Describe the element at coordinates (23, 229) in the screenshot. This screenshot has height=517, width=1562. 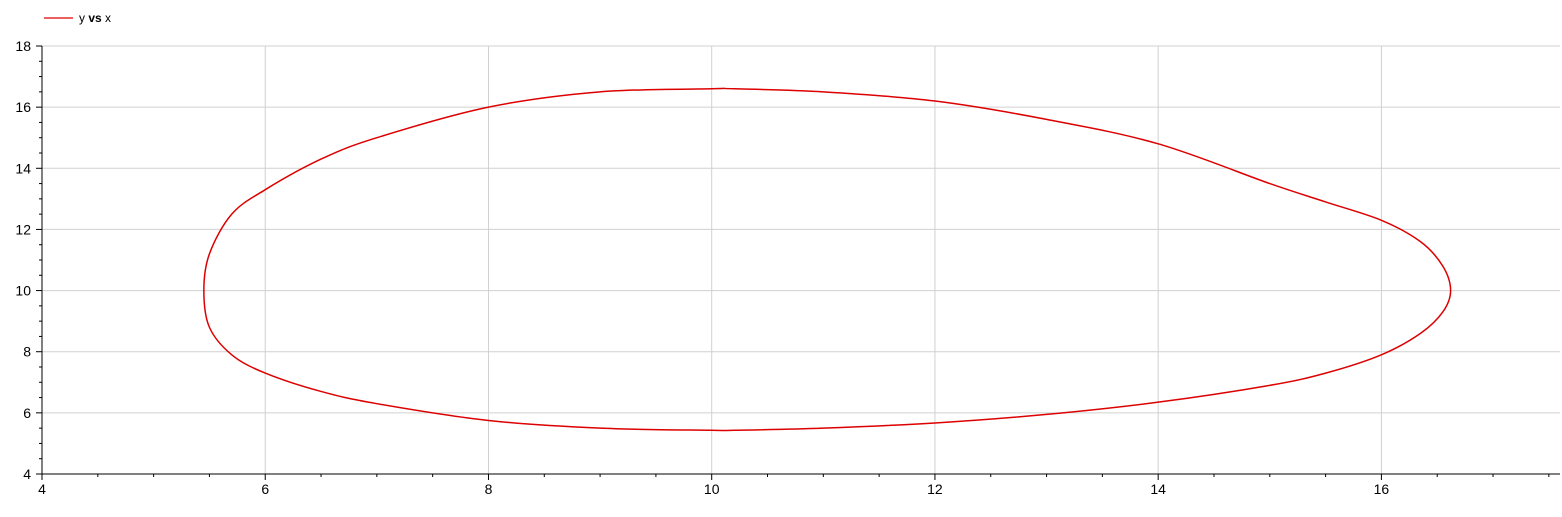
I see `y-tick-label: 12` at that location.